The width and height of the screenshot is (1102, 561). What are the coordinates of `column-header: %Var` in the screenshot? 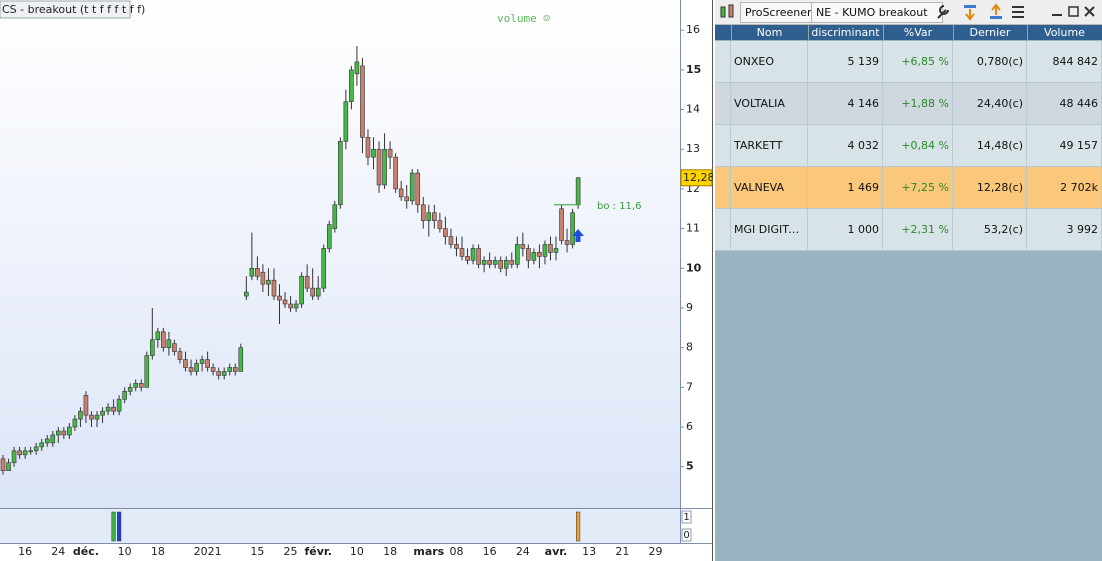 It's located at (918, 32).